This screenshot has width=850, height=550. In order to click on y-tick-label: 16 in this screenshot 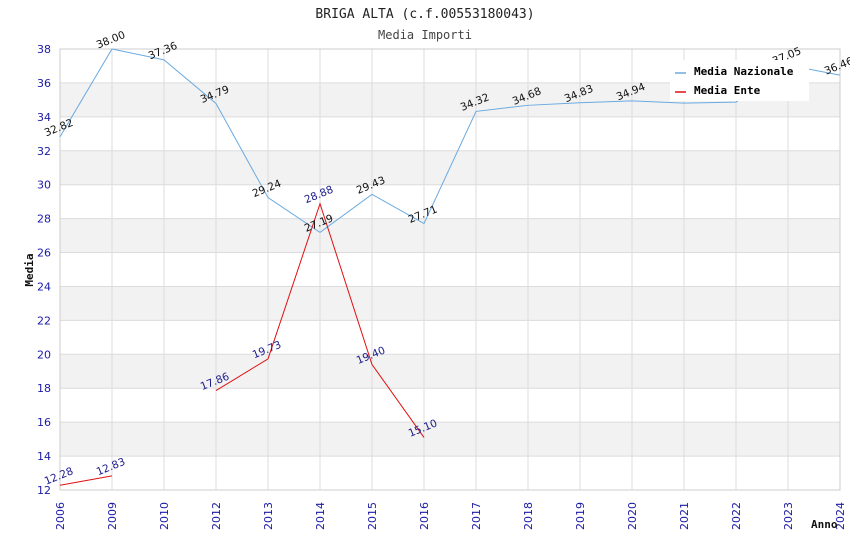, I will do `click(44, 422)`.